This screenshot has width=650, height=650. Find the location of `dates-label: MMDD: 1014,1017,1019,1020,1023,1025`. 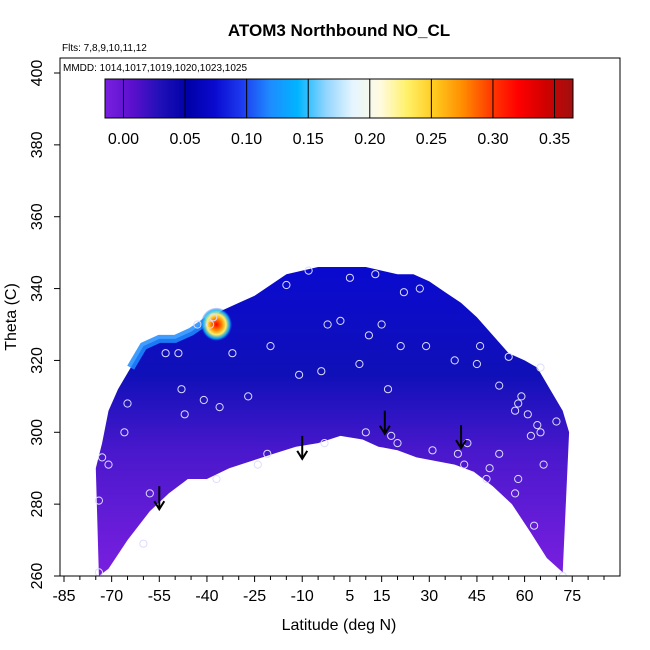

dates-label: MMDD: 1014,1017,1019,1020,1023,1025 is located at coordinates (155, 68).